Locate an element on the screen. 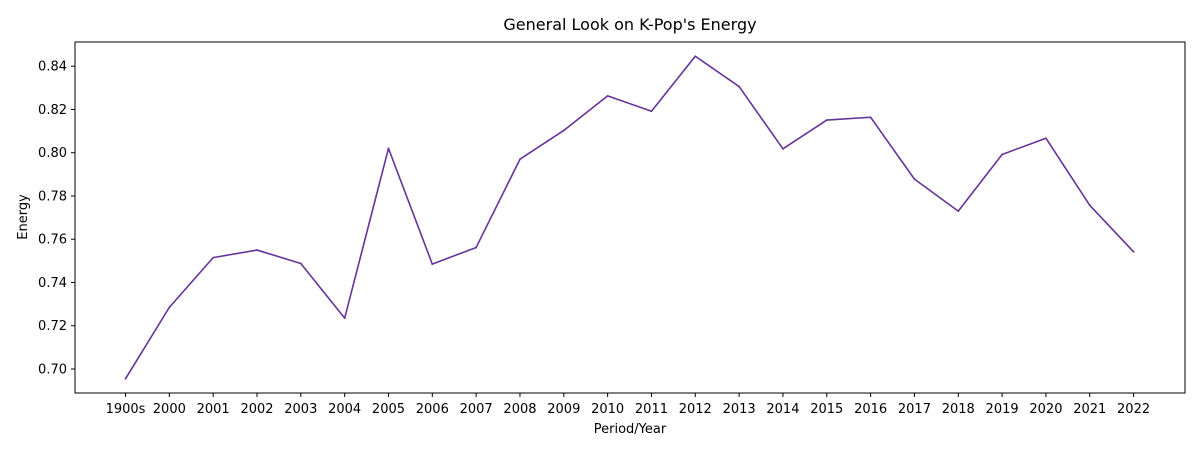 Image resolution: width=1200 pixels, height=454 pixels. x-tick-label: 2010 is located at coordinates (607, 409).